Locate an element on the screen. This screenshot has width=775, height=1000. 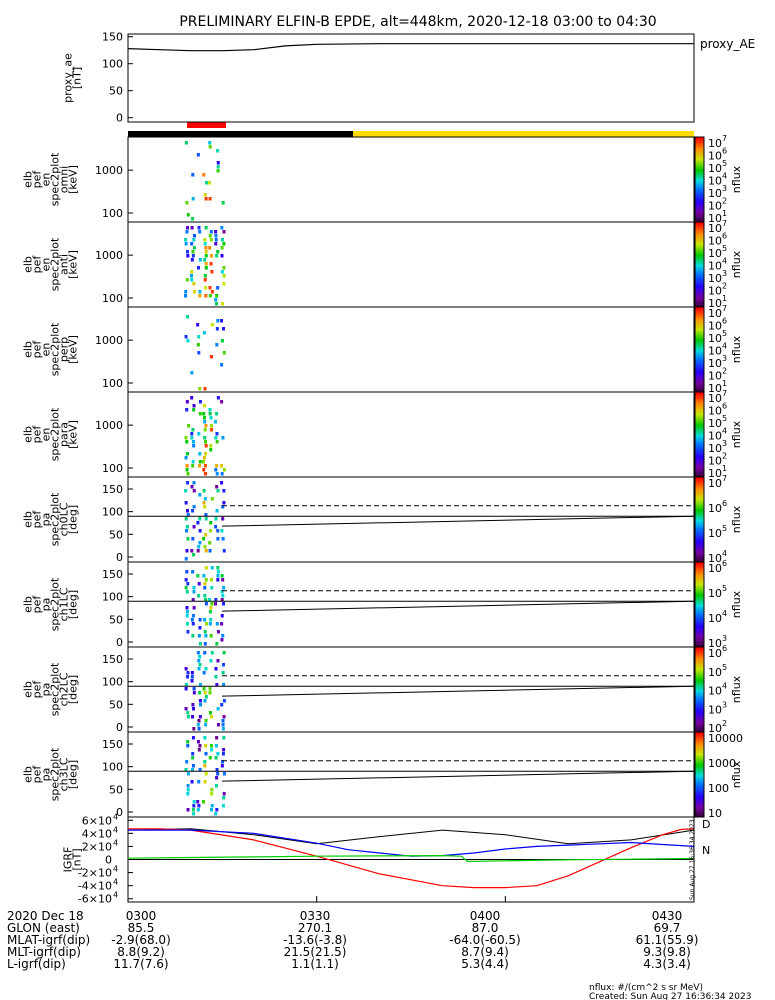
colorbar-tick-exponent: 3 is located at coordinates (724, 188).